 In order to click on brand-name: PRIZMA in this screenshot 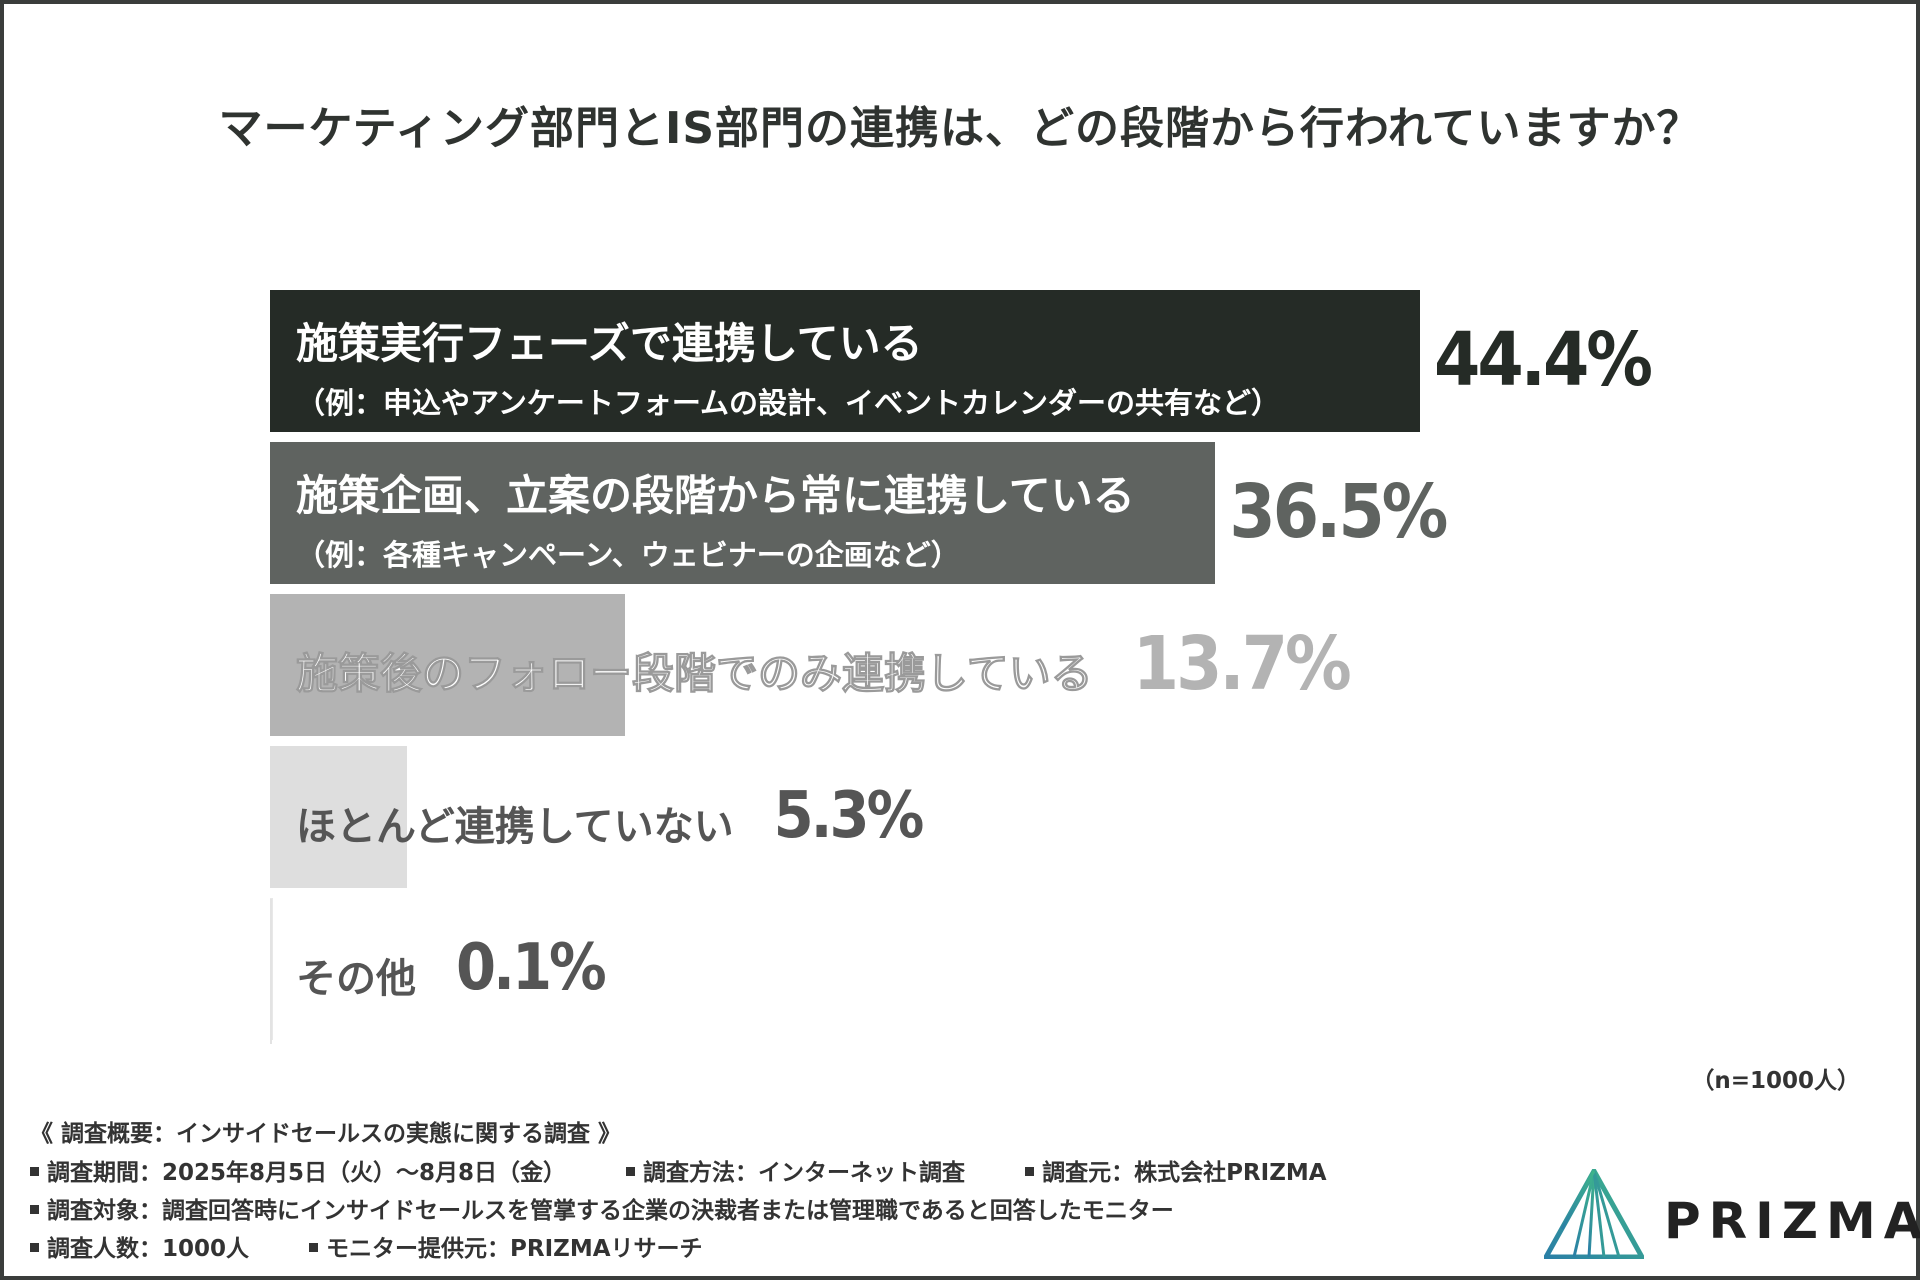, I will do `click(1792, 1221)`.